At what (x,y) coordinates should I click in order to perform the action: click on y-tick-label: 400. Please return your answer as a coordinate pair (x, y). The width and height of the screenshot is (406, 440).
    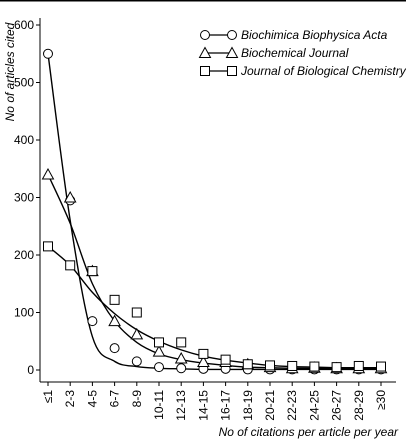
    Looking at the image, I should click on (24, 140).